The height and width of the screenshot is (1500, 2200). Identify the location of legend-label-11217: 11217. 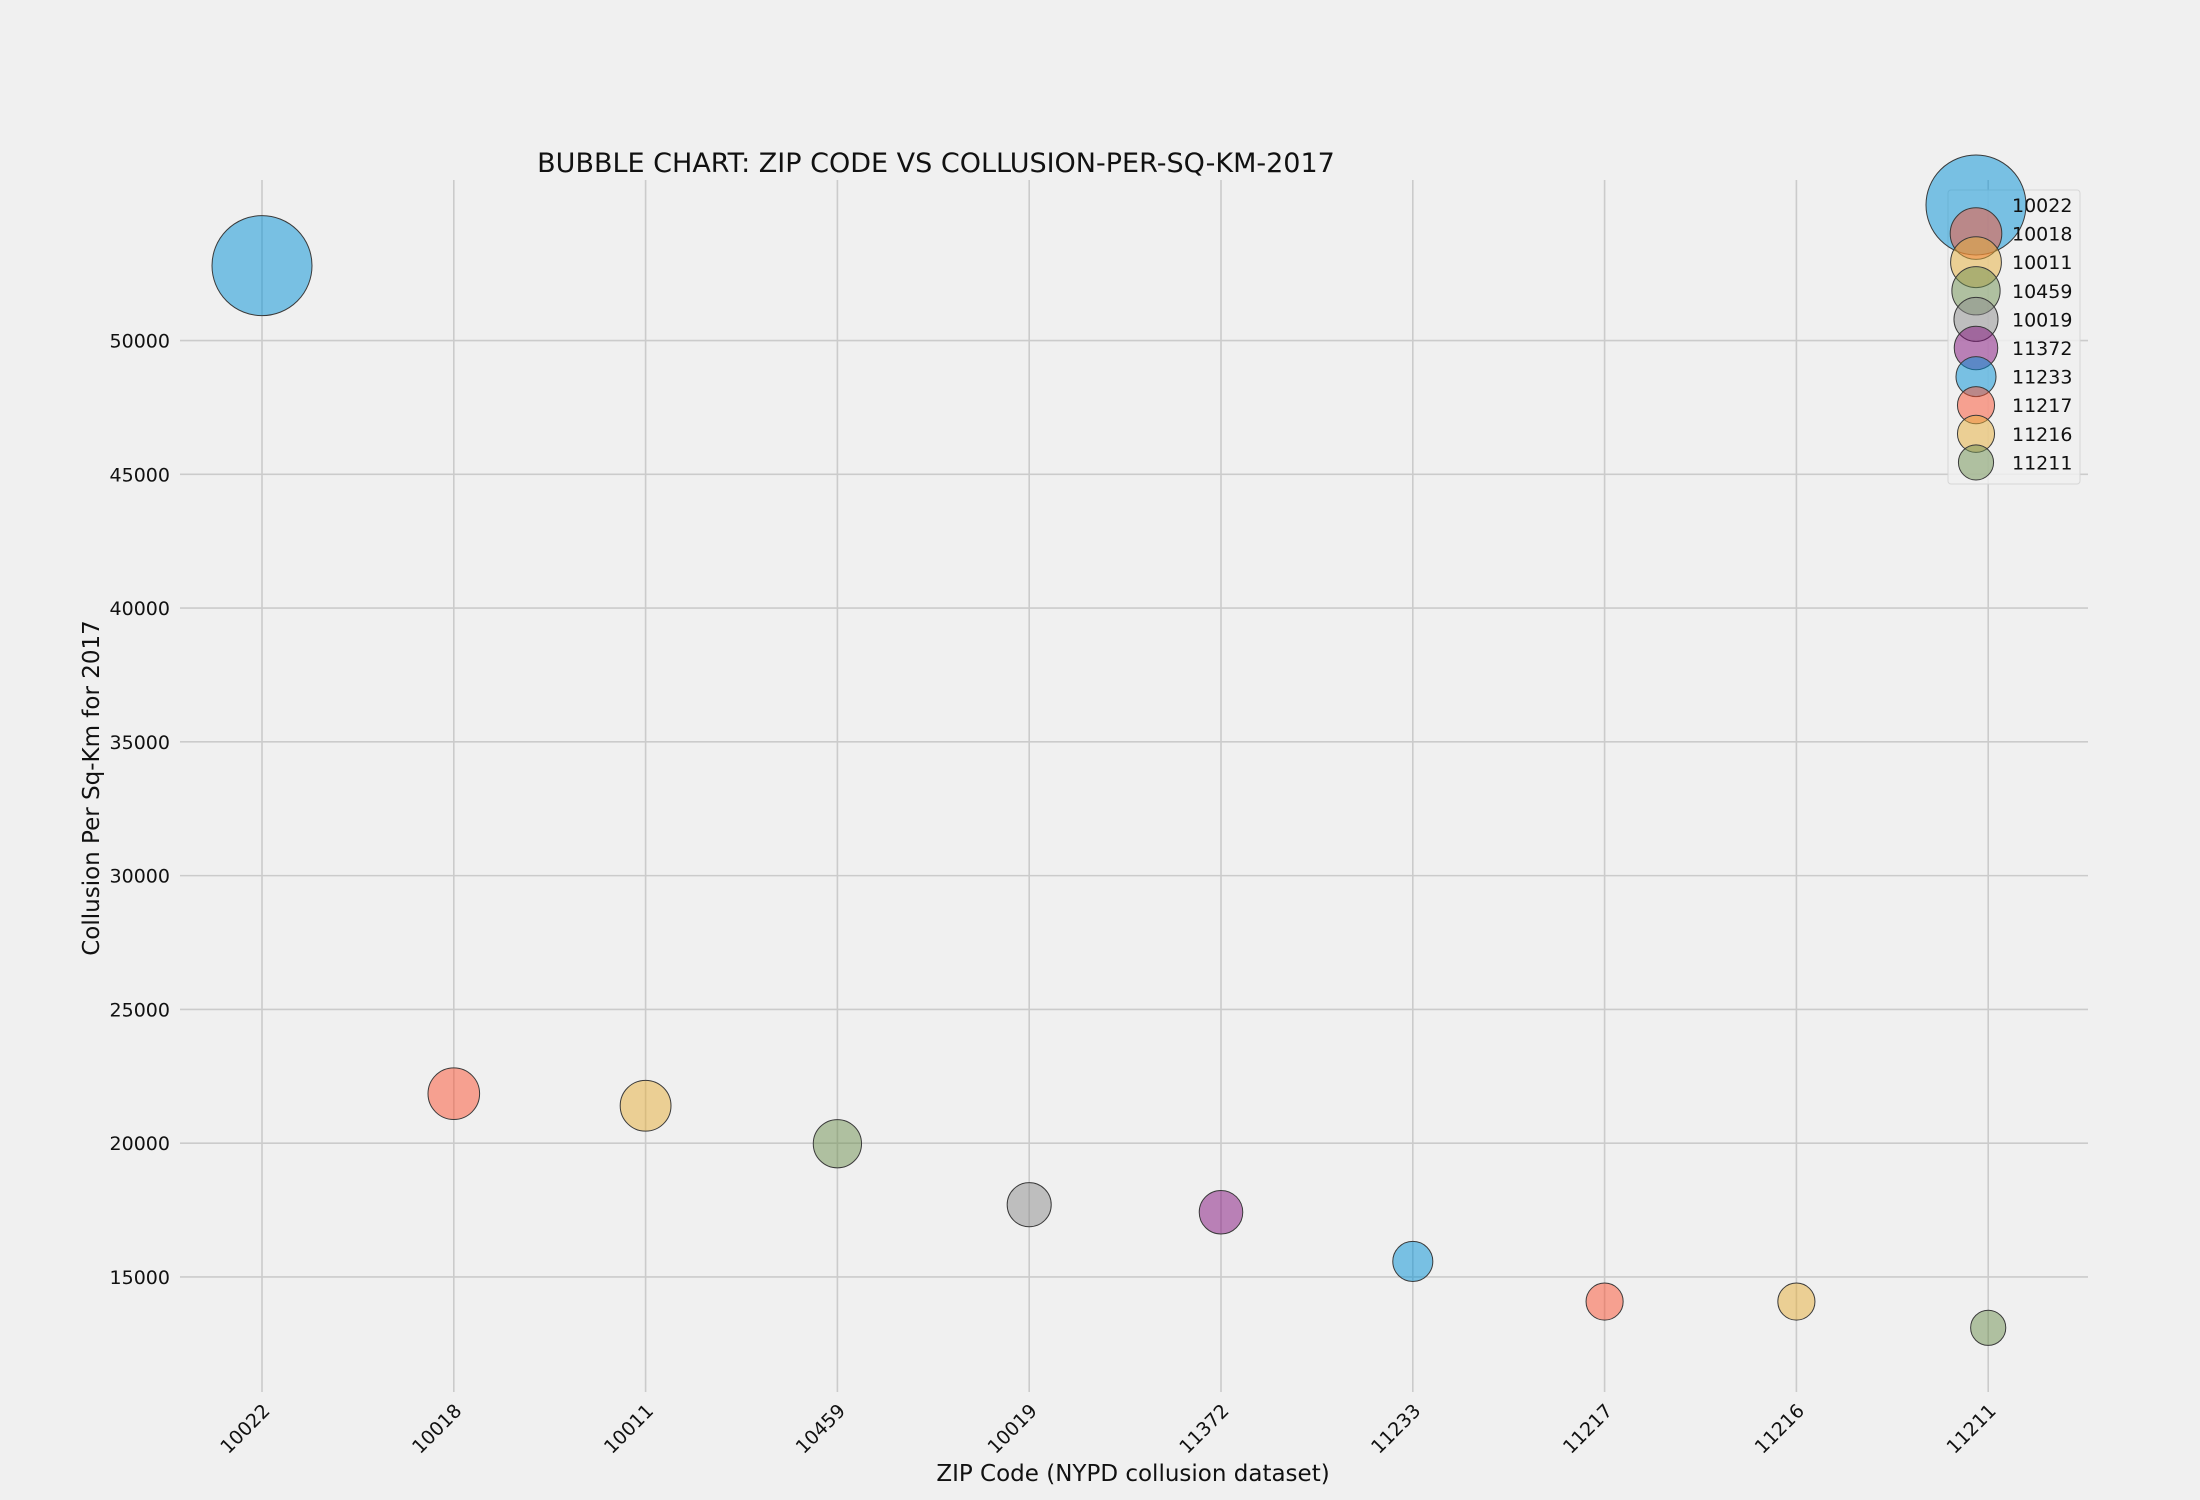
(2042, 406).